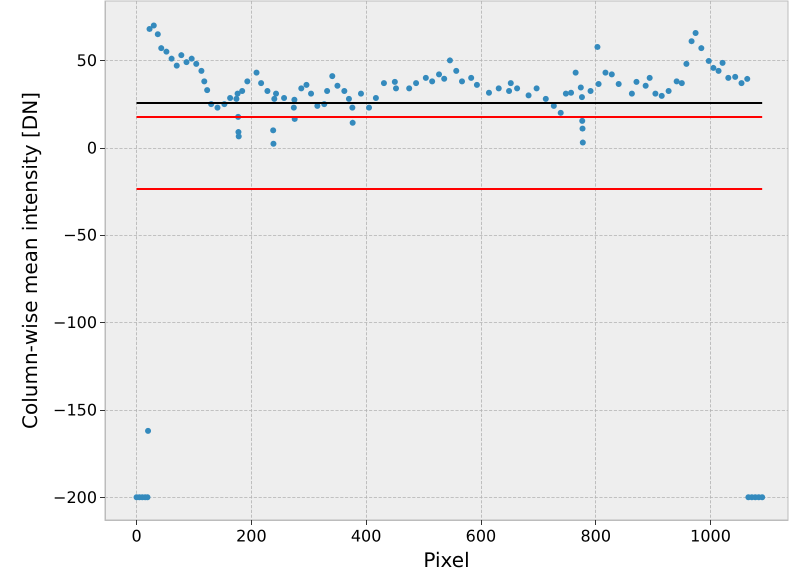 Image resolution: width=789 pixels, height=581 pixels. What do you see at coordinates (80, 235) in the screenshot?
I see `y-tick-label: −50` at bounding box center [80, 235].